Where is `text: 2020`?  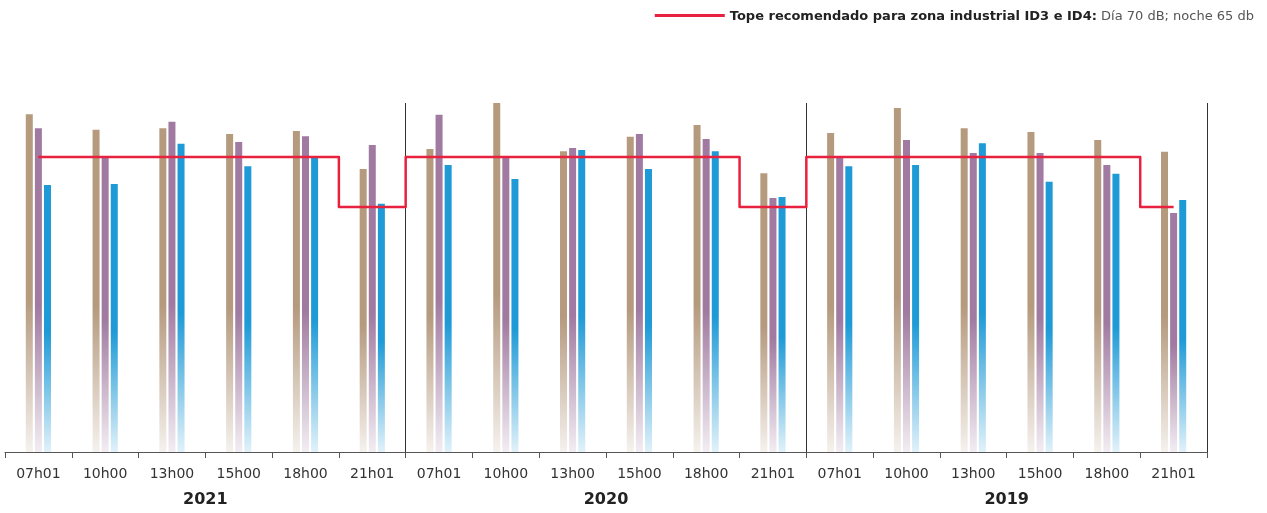
text: 2020 is located at coordinates (606, 498).